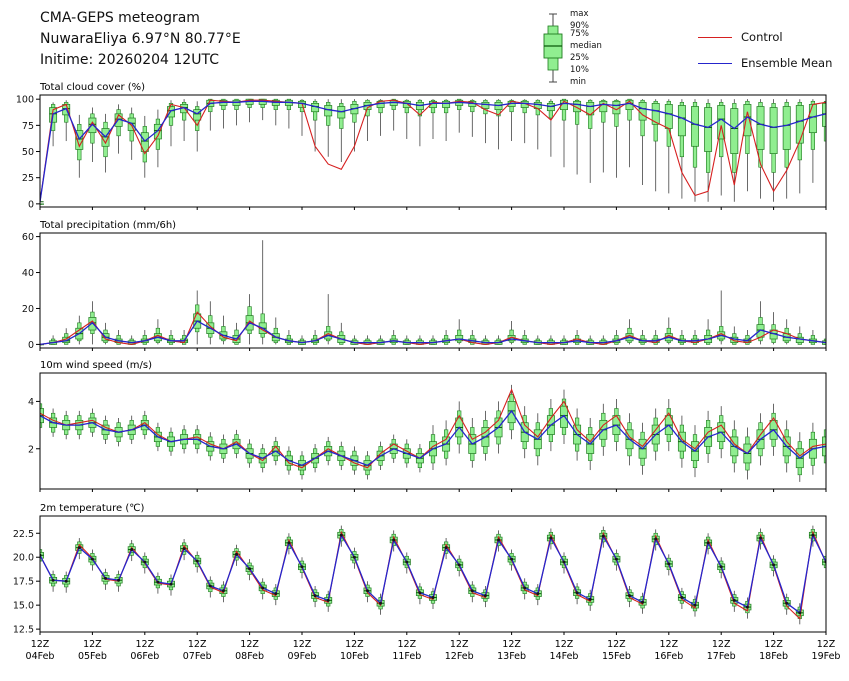 The width and height of the screenshot is (849, 681). Describe the element at coordinates (92, 87) in the screenshot. I see `svg-text: Total cloud cover (%)` at that location.